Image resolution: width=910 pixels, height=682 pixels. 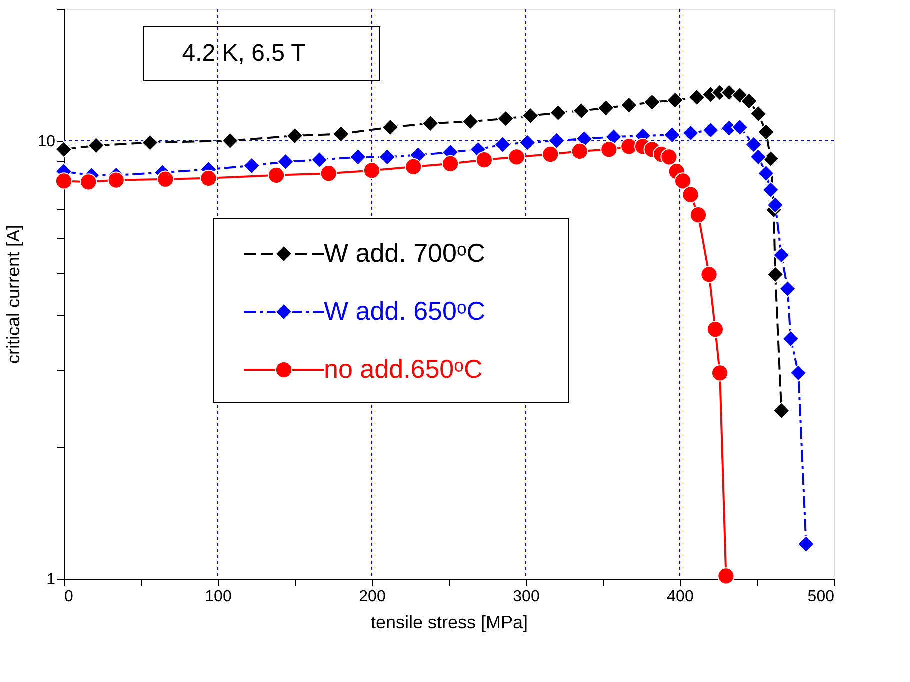 What do you see at coordinates (405, 311) in the screenshot?
I see `legend-label: W add. 650ᵒC` at bounding box center [405, 311].